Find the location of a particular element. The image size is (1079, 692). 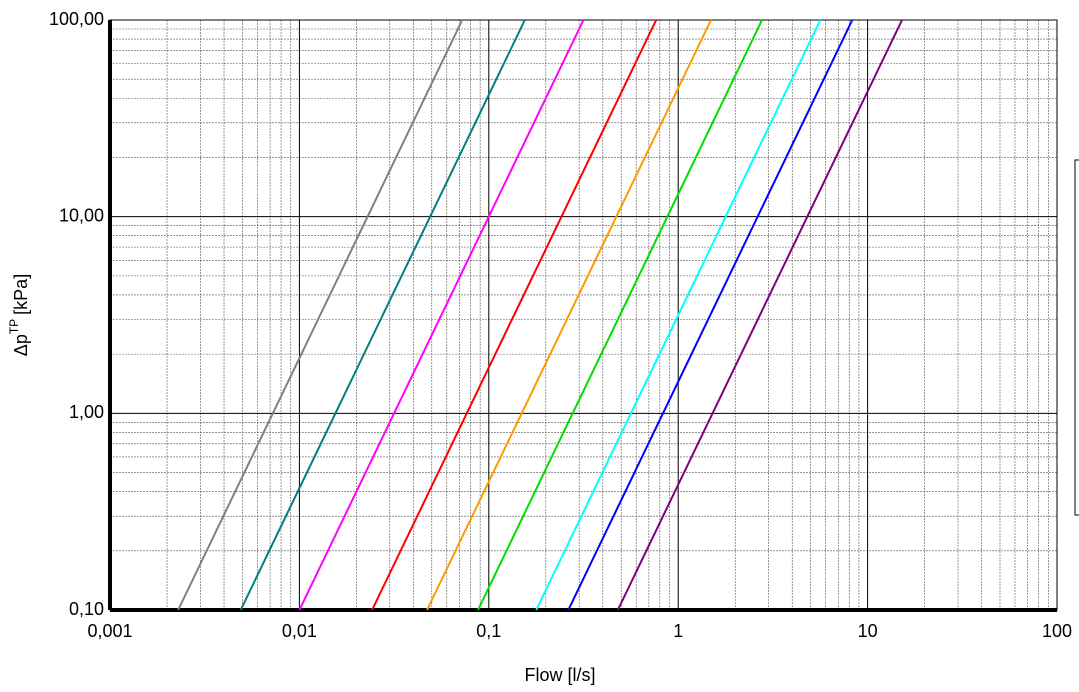

y-tick-label: 0,10 is located at coordinates (86, 609).